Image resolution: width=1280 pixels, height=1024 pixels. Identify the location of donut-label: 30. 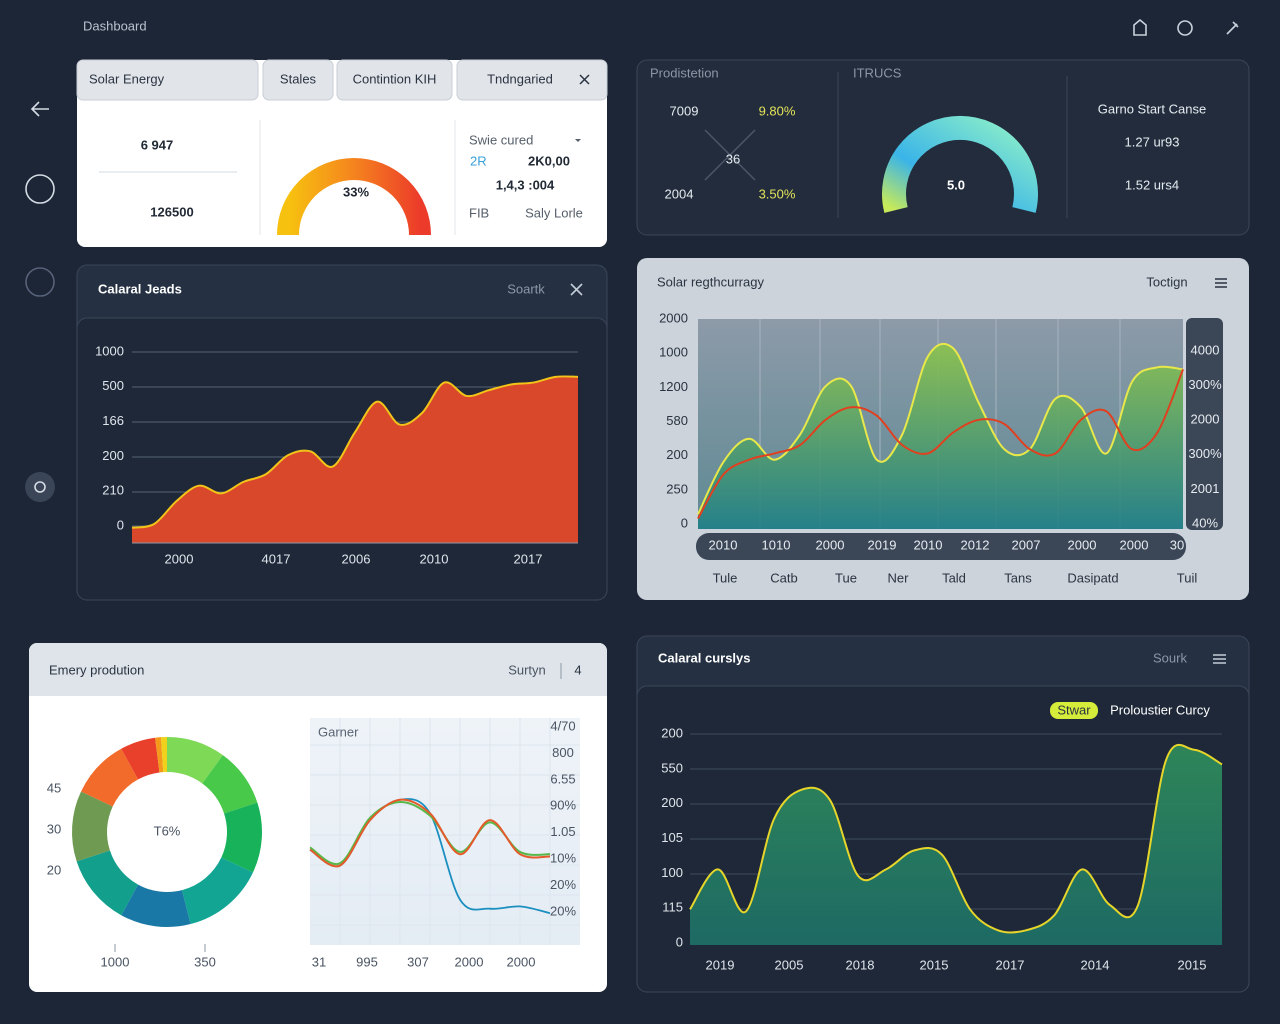
(54, 828).